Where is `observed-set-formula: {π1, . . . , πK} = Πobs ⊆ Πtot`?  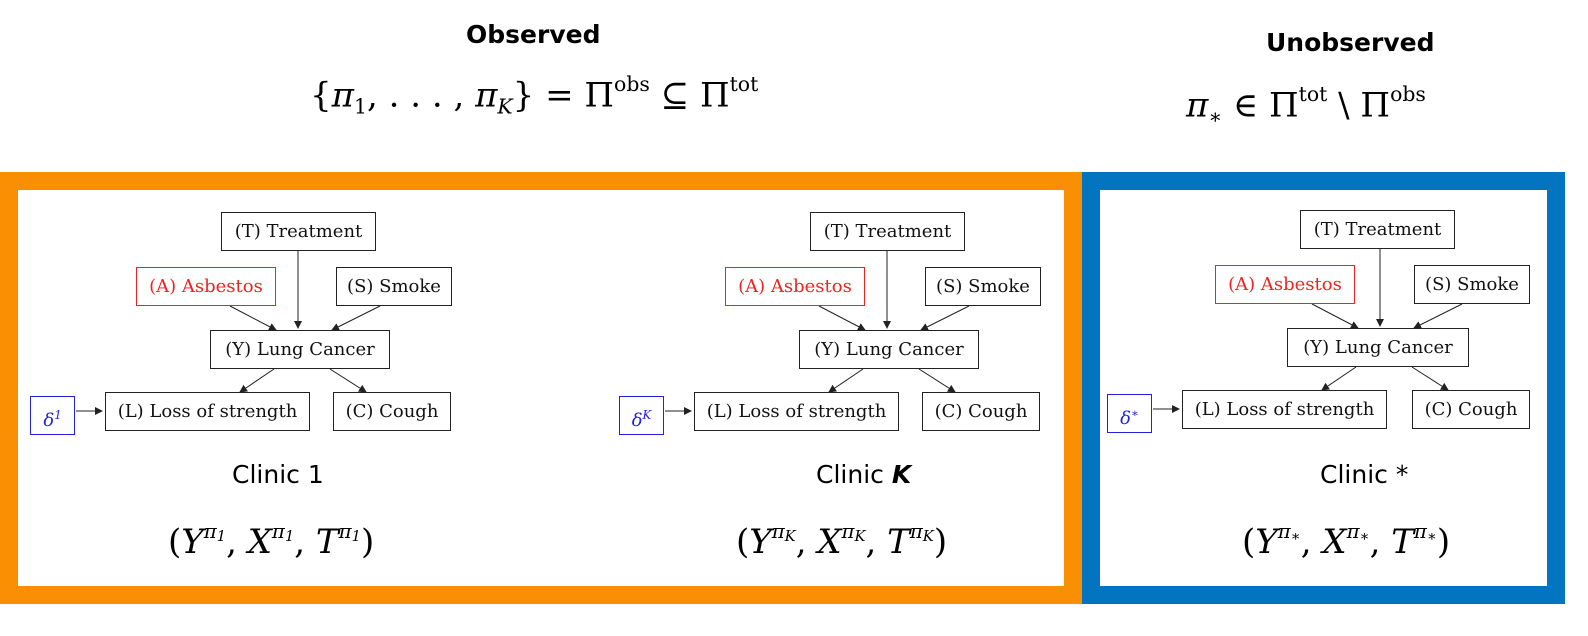
observed-set-formula: {π1, . . . , πK} = Πobs ⊆ Πtot is located at coordinates (534, 95).